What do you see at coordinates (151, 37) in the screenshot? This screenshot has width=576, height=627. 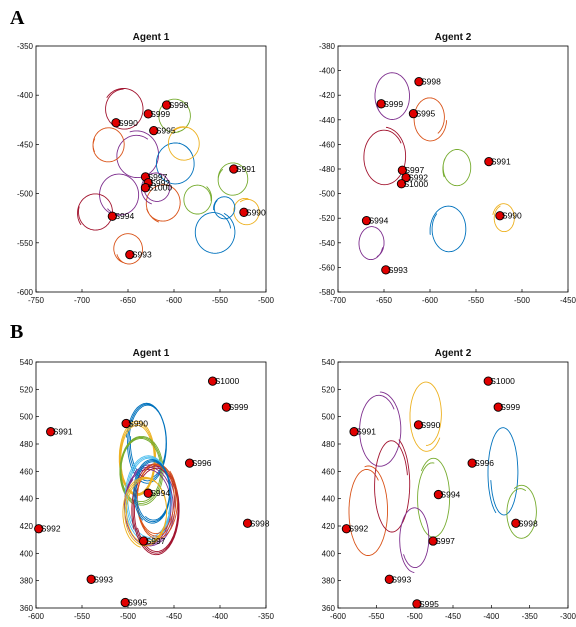 I see `chart-title: Agent 1` at bounding box center [151, 37].